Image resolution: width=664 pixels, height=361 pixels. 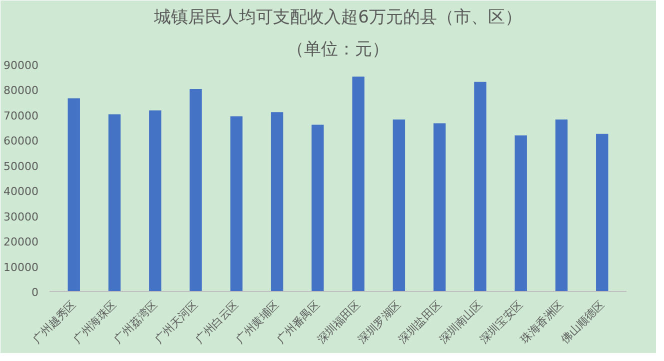 I want to click on chart-title: 城镇居民人均可支配收入超6万元的县（市、区）, so click(x=337, y=18).